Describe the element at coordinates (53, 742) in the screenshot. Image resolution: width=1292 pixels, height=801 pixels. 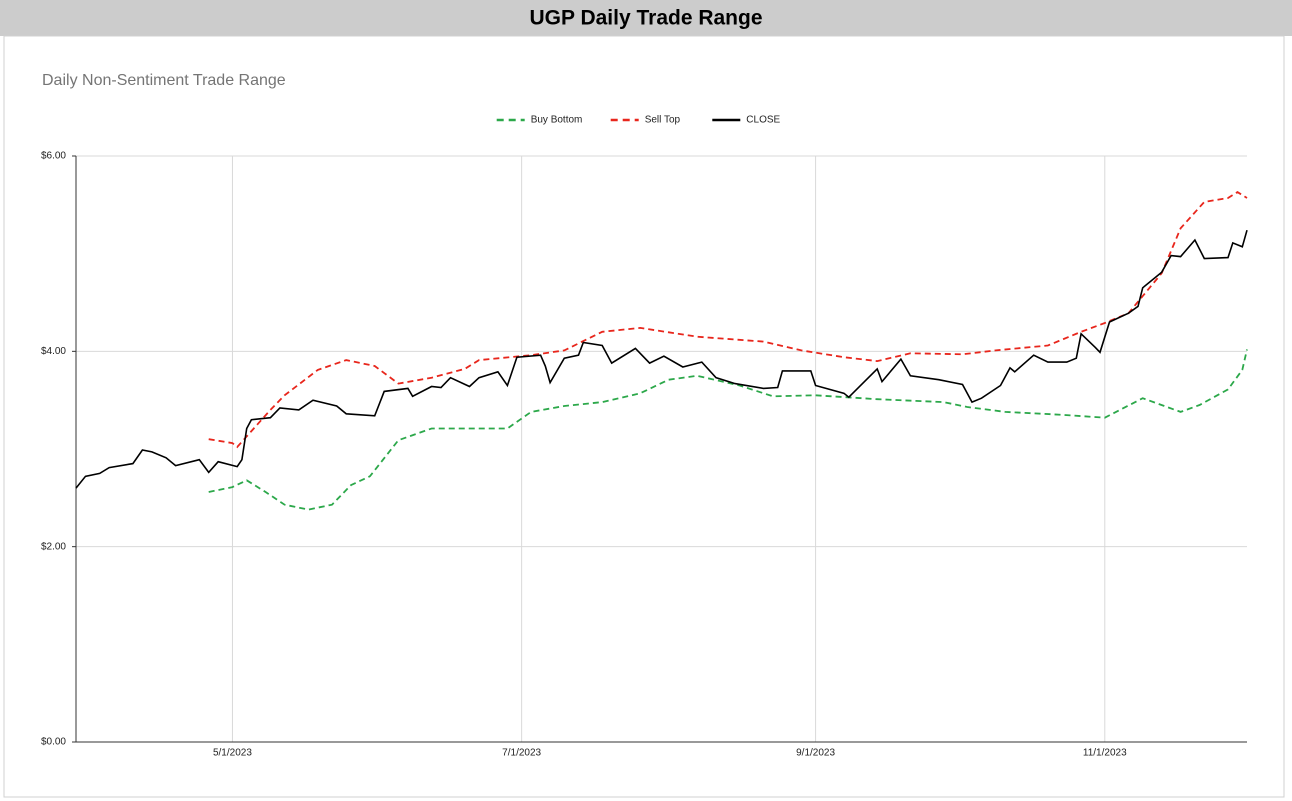
I see `y-tick-label: $0.00` at that location.